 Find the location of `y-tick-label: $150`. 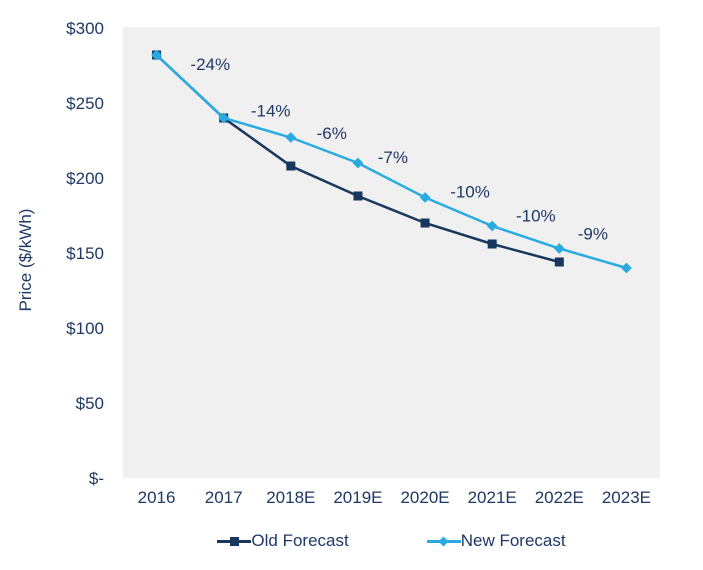

y-tick-label: $150 is located at coordinates (85, 253).